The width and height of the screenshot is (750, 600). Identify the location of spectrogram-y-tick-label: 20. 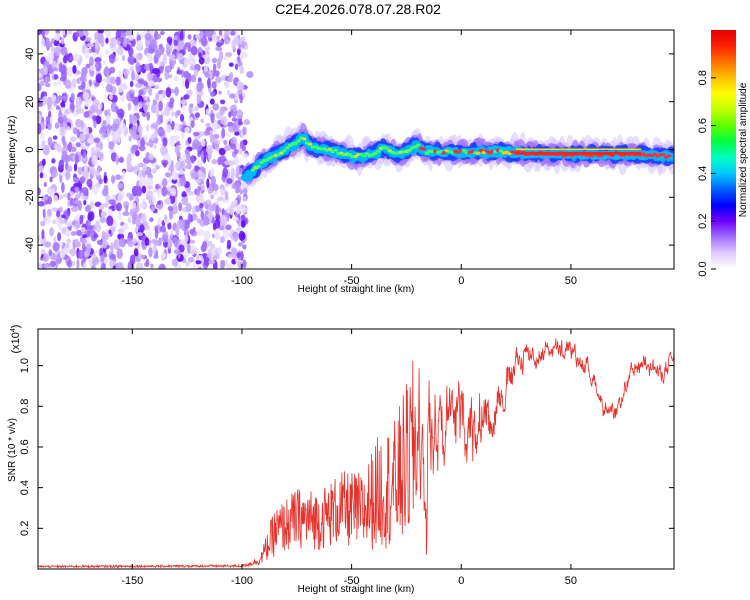
(30, 102).